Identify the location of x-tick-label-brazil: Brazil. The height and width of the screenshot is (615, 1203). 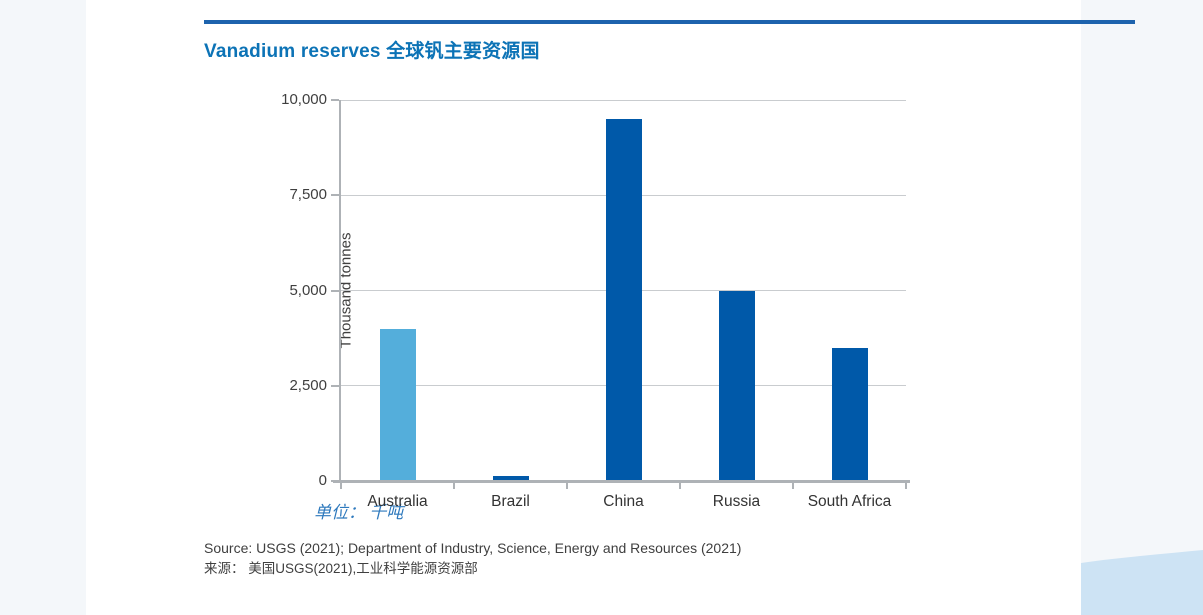
(510, 501).